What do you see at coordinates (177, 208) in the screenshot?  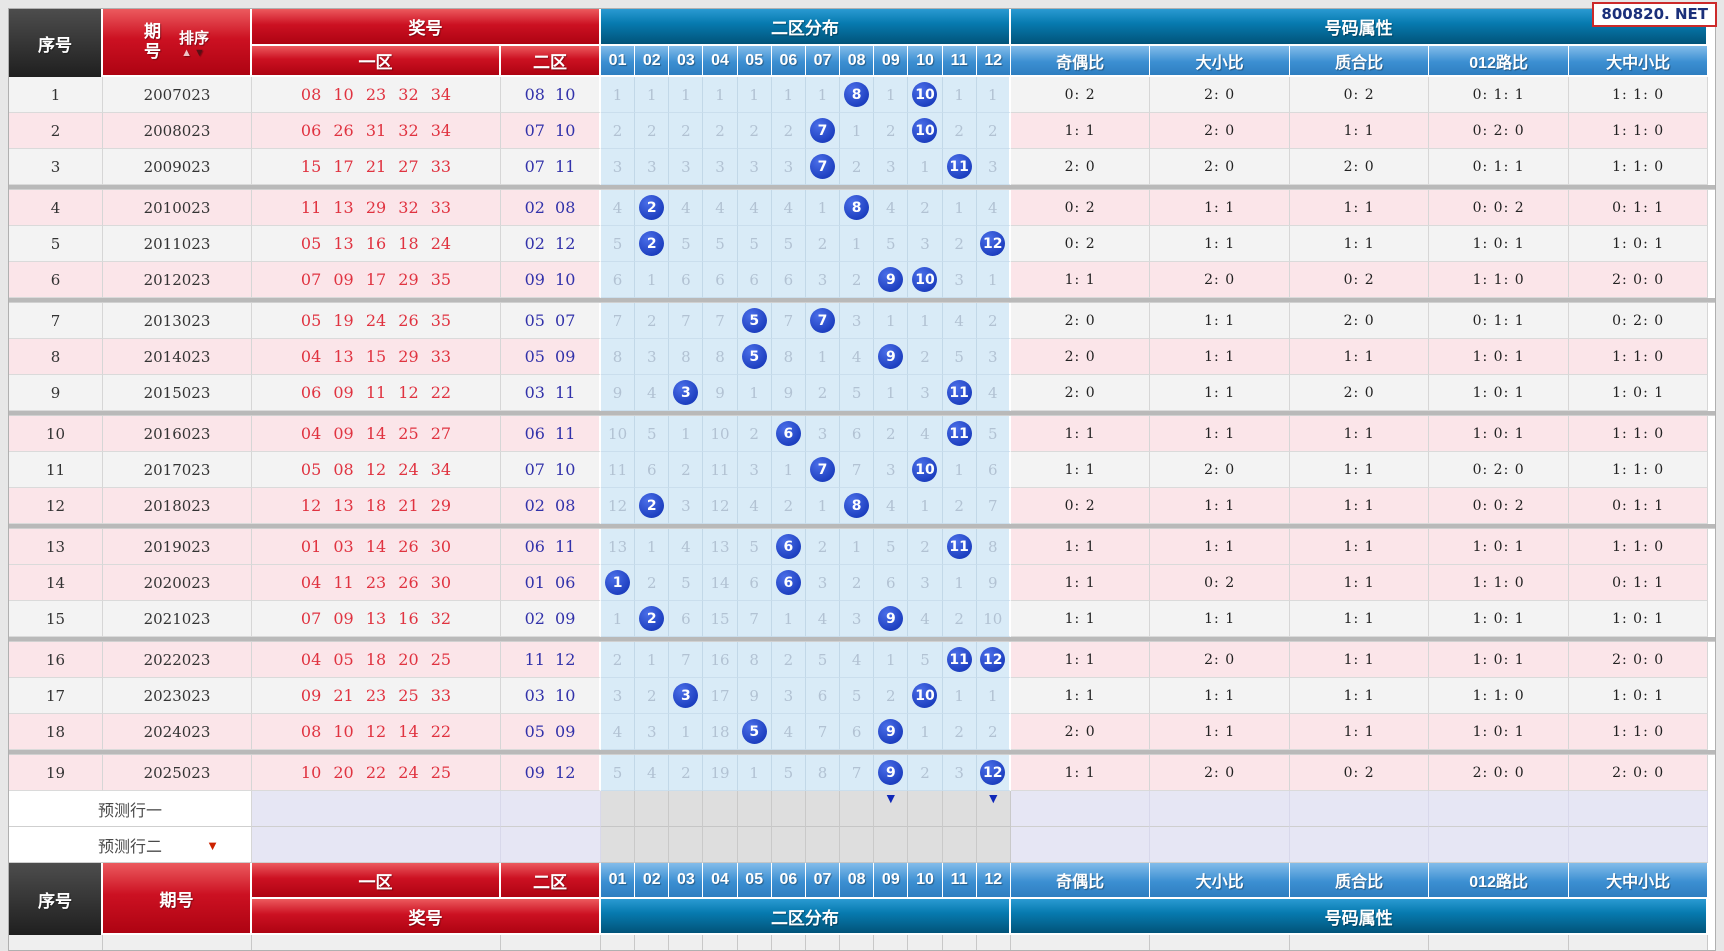 I see `period-cell: 2010023` at bounding box center [177, 208].